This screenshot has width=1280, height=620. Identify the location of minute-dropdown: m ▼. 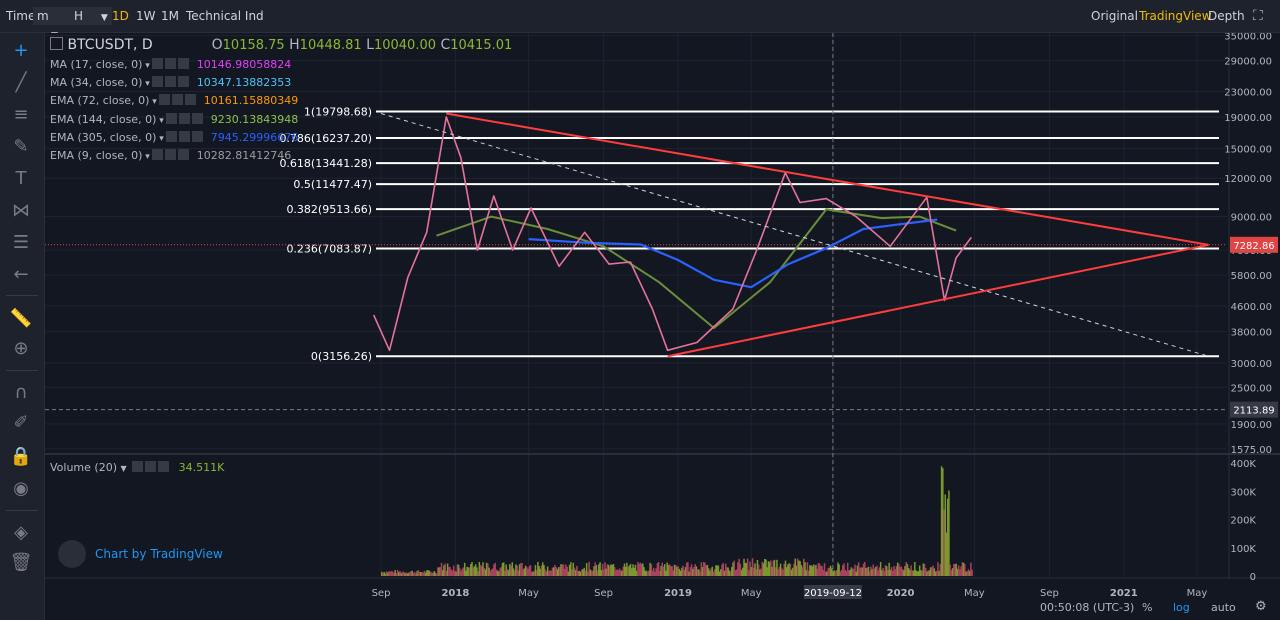
(54, 24).